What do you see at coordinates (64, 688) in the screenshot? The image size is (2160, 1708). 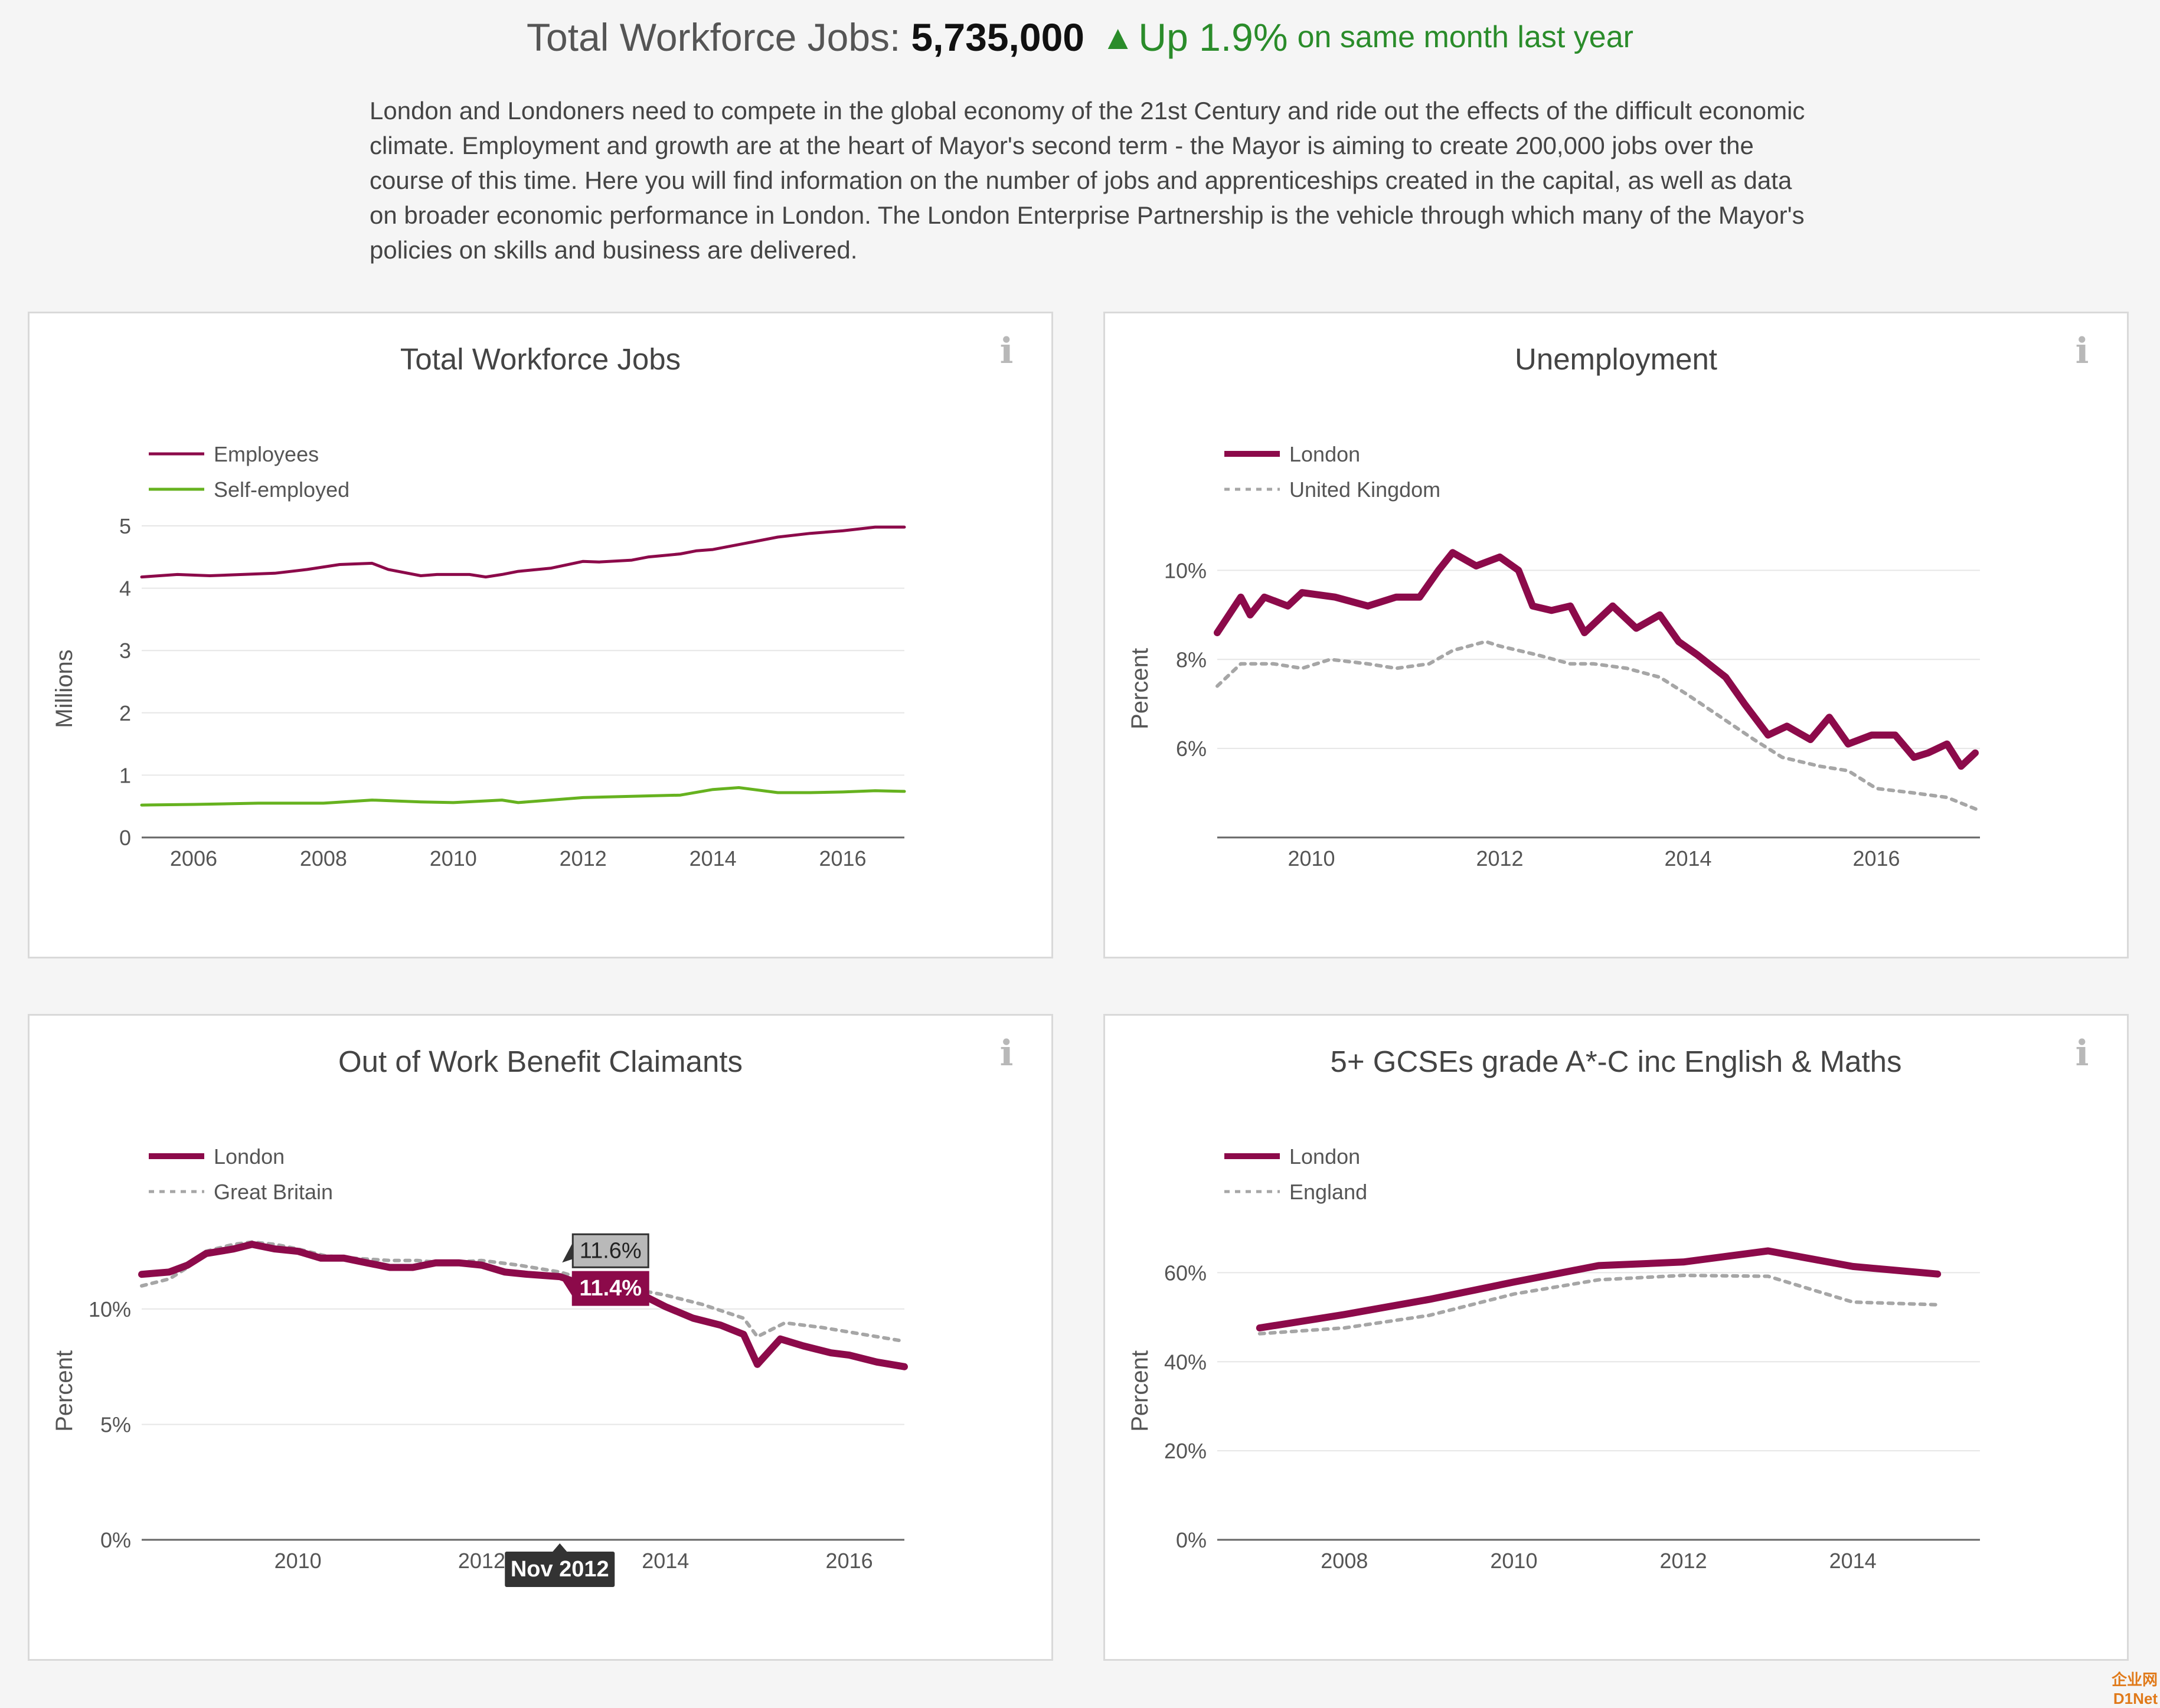 I see `y-axis-title: Millions` at bounding box center [64, 688].